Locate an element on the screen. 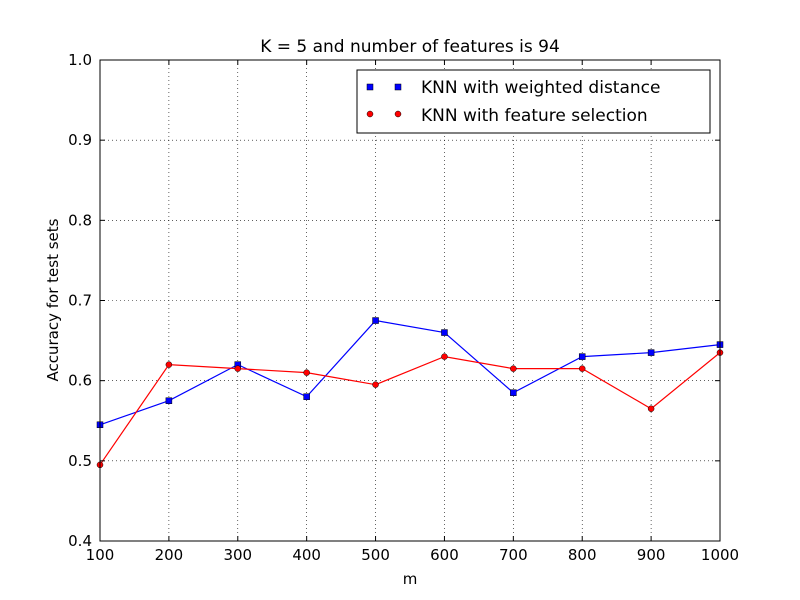  y-tick-label: 1.0 is located at coordinates (80, 60).